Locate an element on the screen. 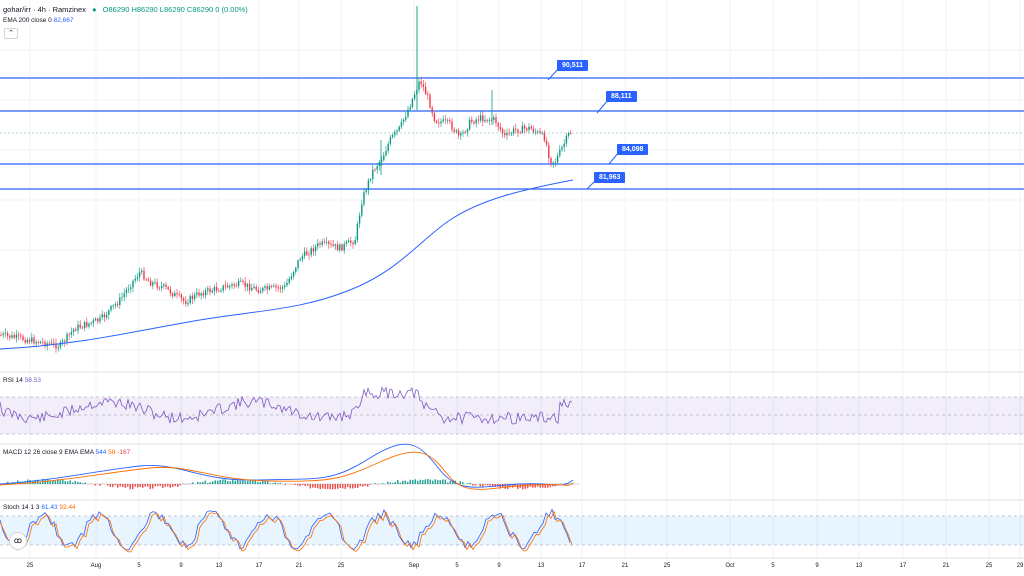 The width and height of the screenshot is (1024, 576). macd-v2: 58 is located at coordinates (112, 452).